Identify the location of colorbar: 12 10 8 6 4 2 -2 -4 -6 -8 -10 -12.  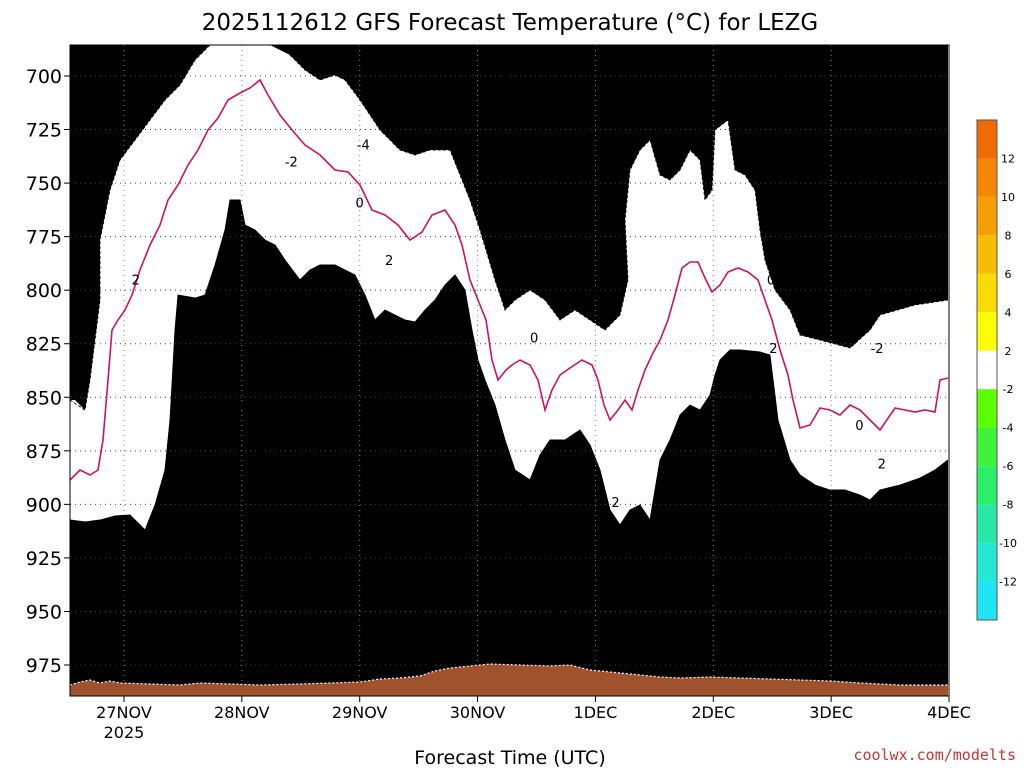
(996, 370).